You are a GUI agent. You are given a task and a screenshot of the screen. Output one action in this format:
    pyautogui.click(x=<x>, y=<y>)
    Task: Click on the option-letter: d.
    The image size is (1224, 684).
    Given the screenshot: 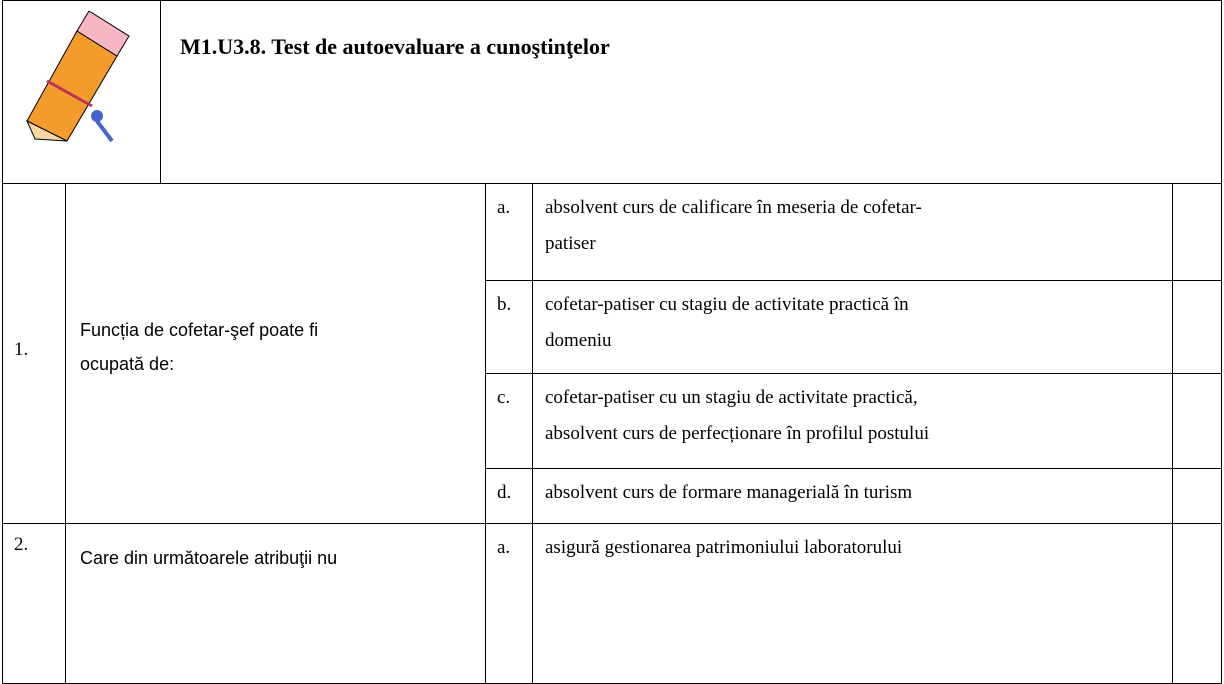 What is the action you would take?
    pyautogui.click(x=504, y=492)
    